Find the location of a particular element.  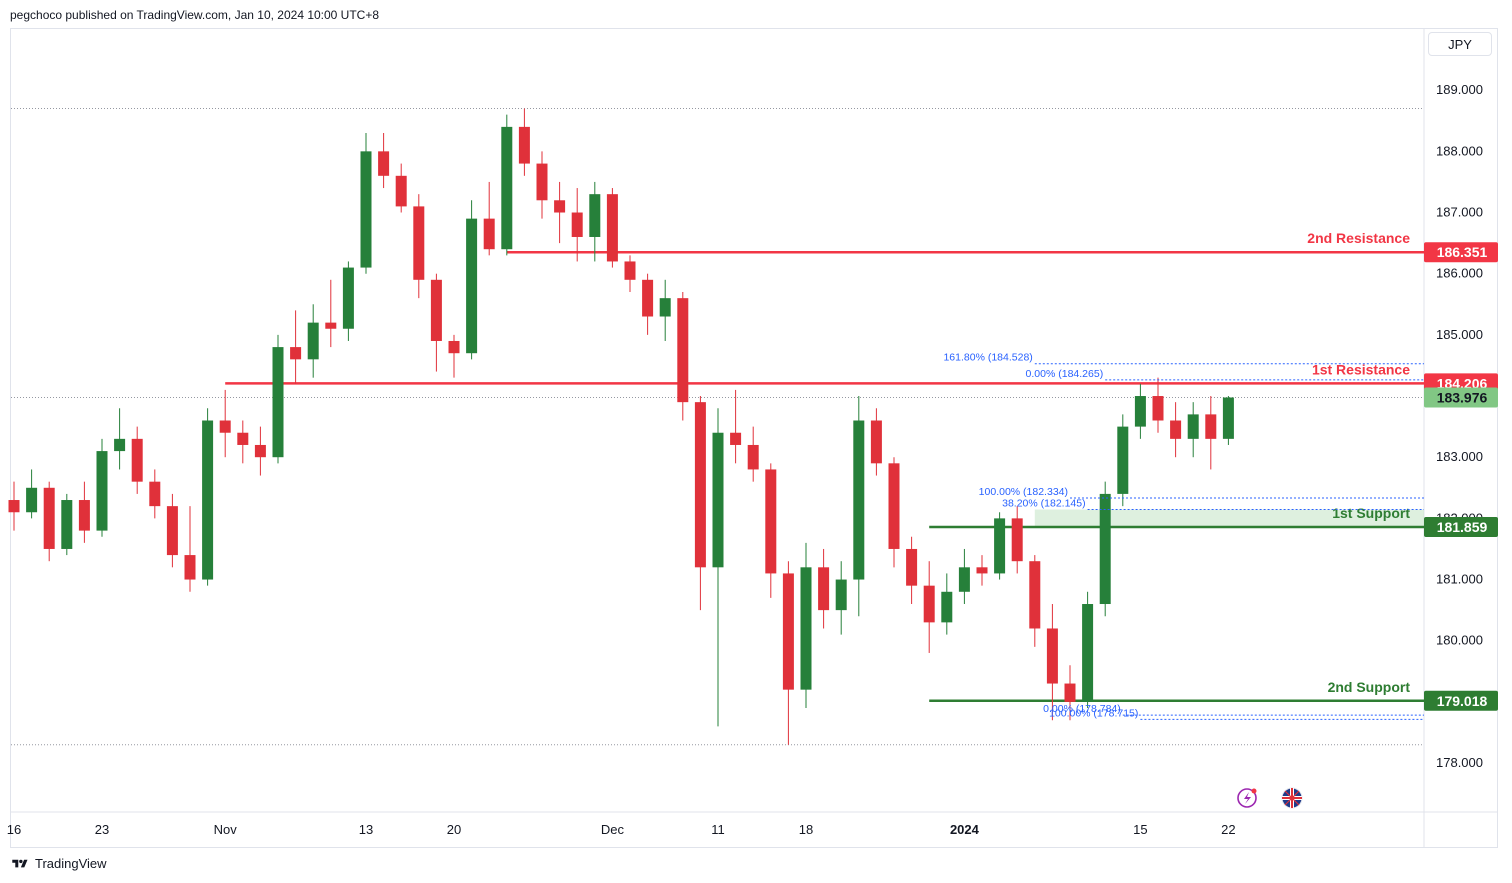

footer-brand: TradingView is located at coordinates (71, 863).